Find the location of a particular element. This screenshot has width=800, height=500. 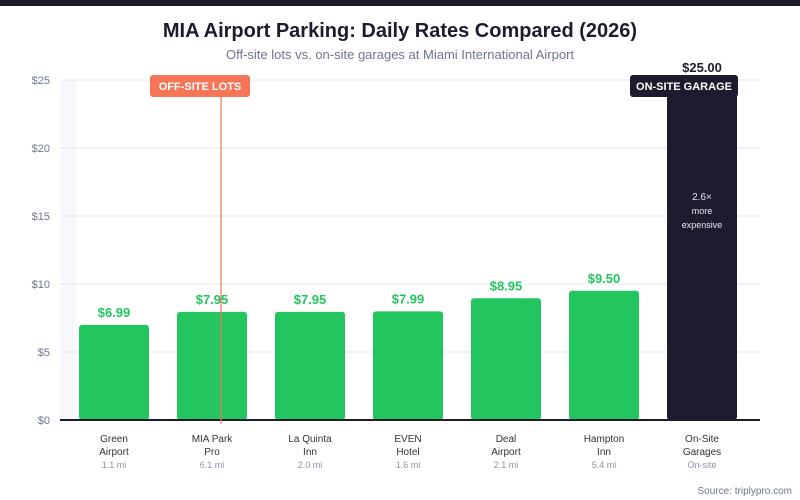

y-tick-label: $15 is located at coordinates (41, 217).